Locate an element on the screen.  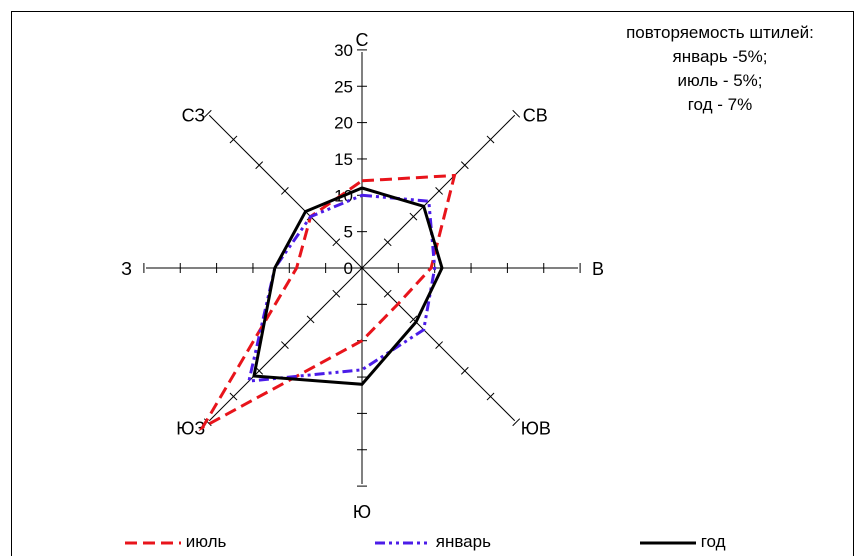
legend-item-year: год is located at coordinates (683, 542).